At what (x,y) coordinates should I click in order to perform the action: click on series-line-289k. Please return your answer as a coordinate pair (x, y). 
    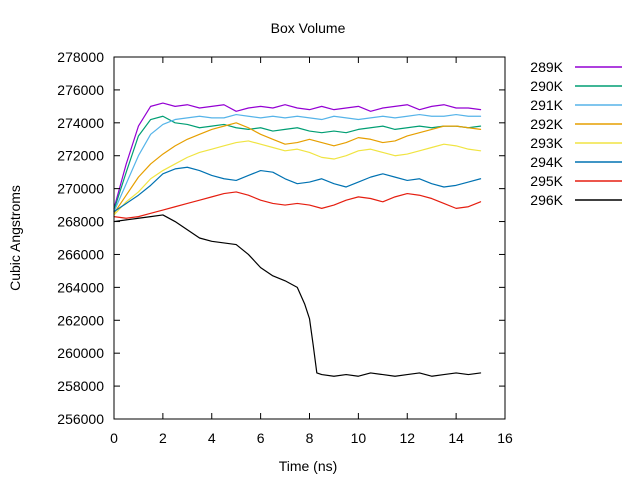
    Looking at the image, I should click on (297, 155).